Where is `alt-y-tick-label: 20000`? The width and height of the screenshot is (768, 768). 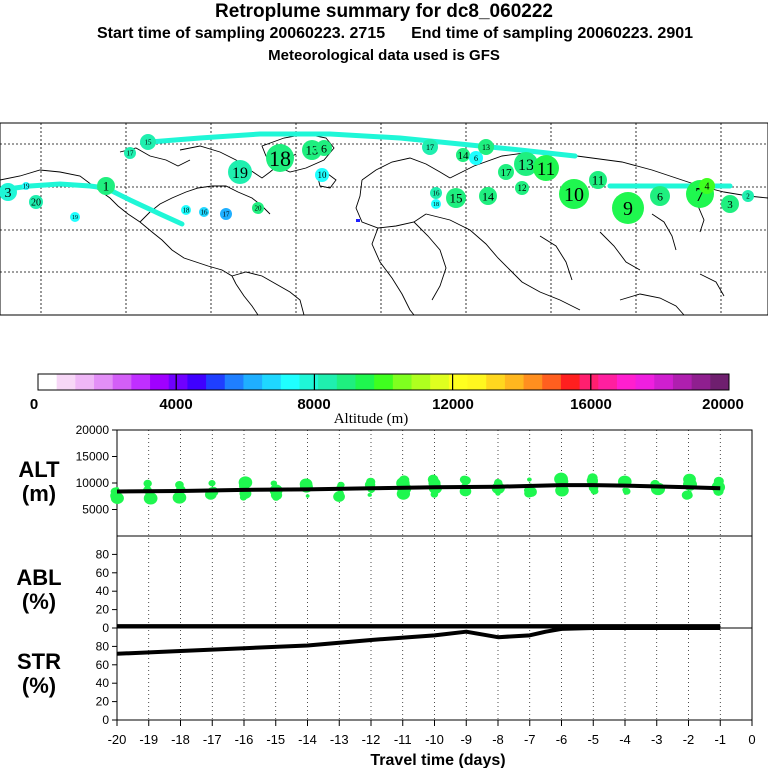
alt-y-tick-label: 20000 is located at coordinates (93, 430).